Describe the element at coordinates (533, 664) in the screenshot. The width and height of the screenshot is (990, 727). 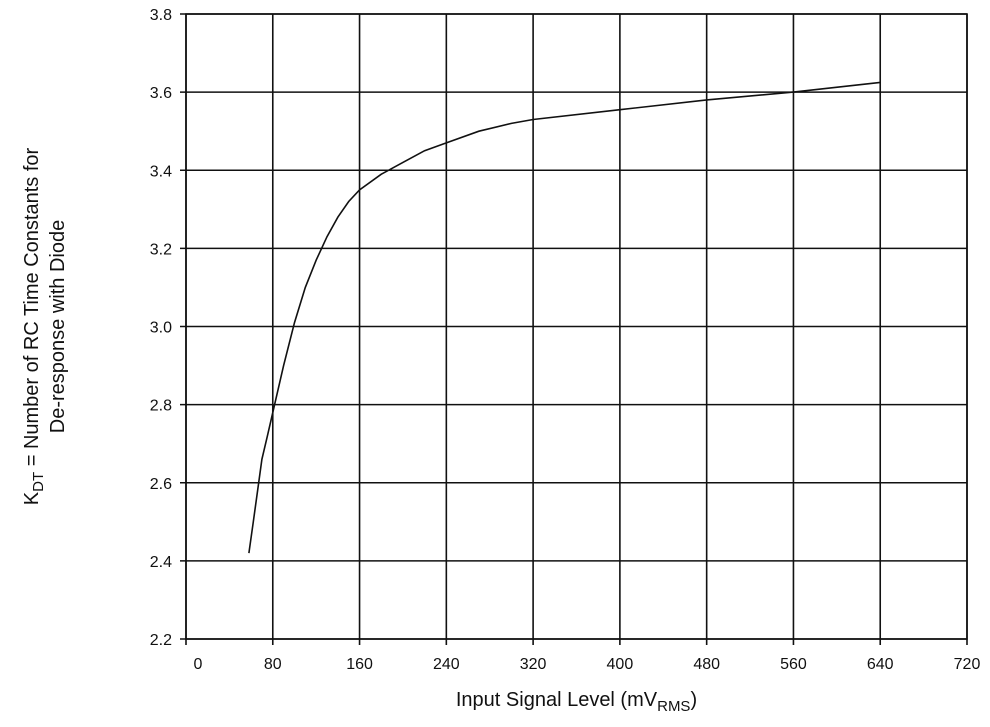
I see `x-tick-label: 320` at that location.